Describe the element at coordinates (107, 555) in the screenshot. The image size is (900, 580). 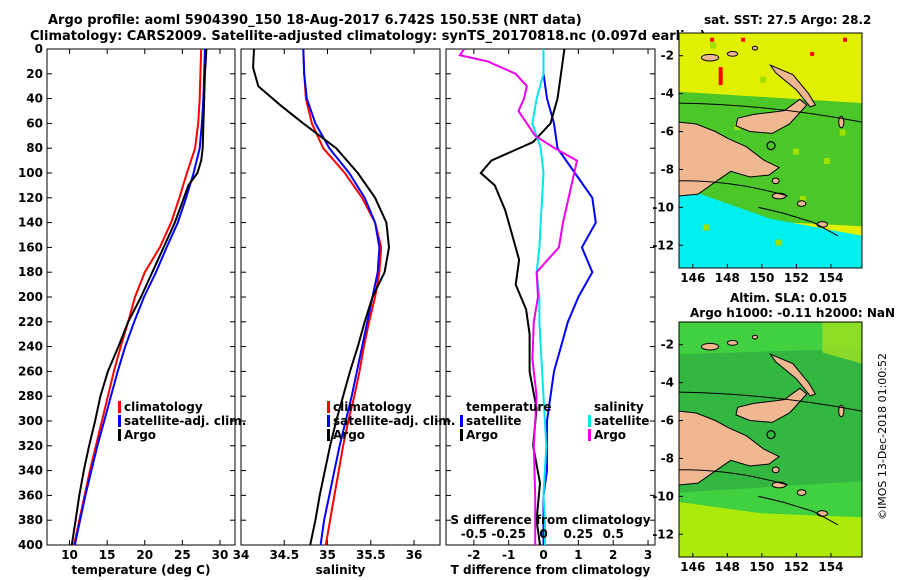
I see `temperature-xtick-label: 15` at that location.